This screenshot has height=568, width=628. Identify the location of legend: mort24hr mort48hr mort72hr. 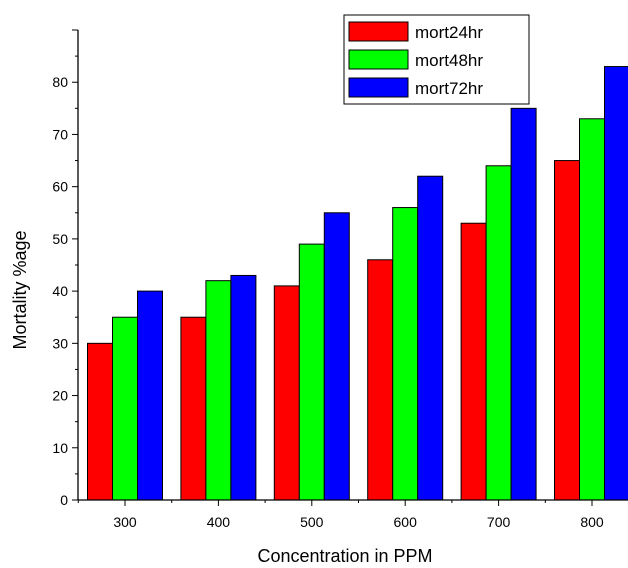
(436, 59).